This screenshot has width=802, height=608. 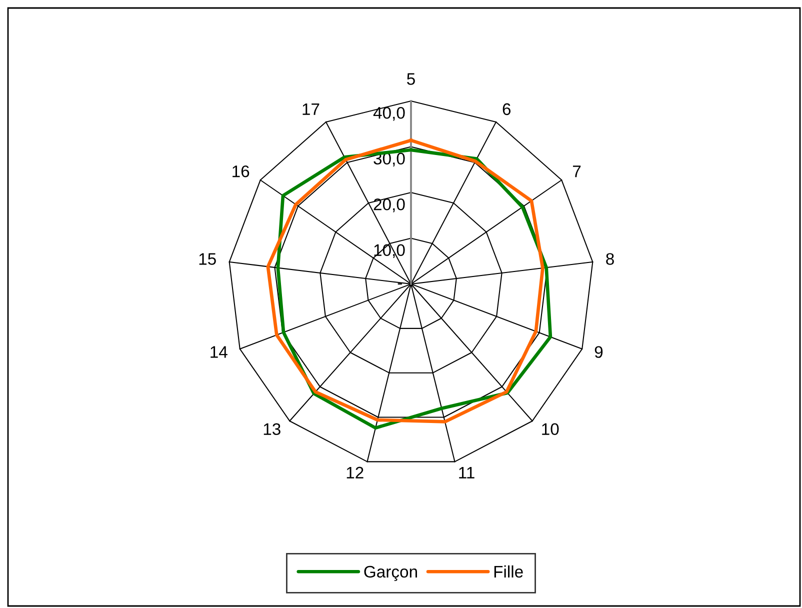 I want to click on spoke-label: 17, so click(x=311, y=109).